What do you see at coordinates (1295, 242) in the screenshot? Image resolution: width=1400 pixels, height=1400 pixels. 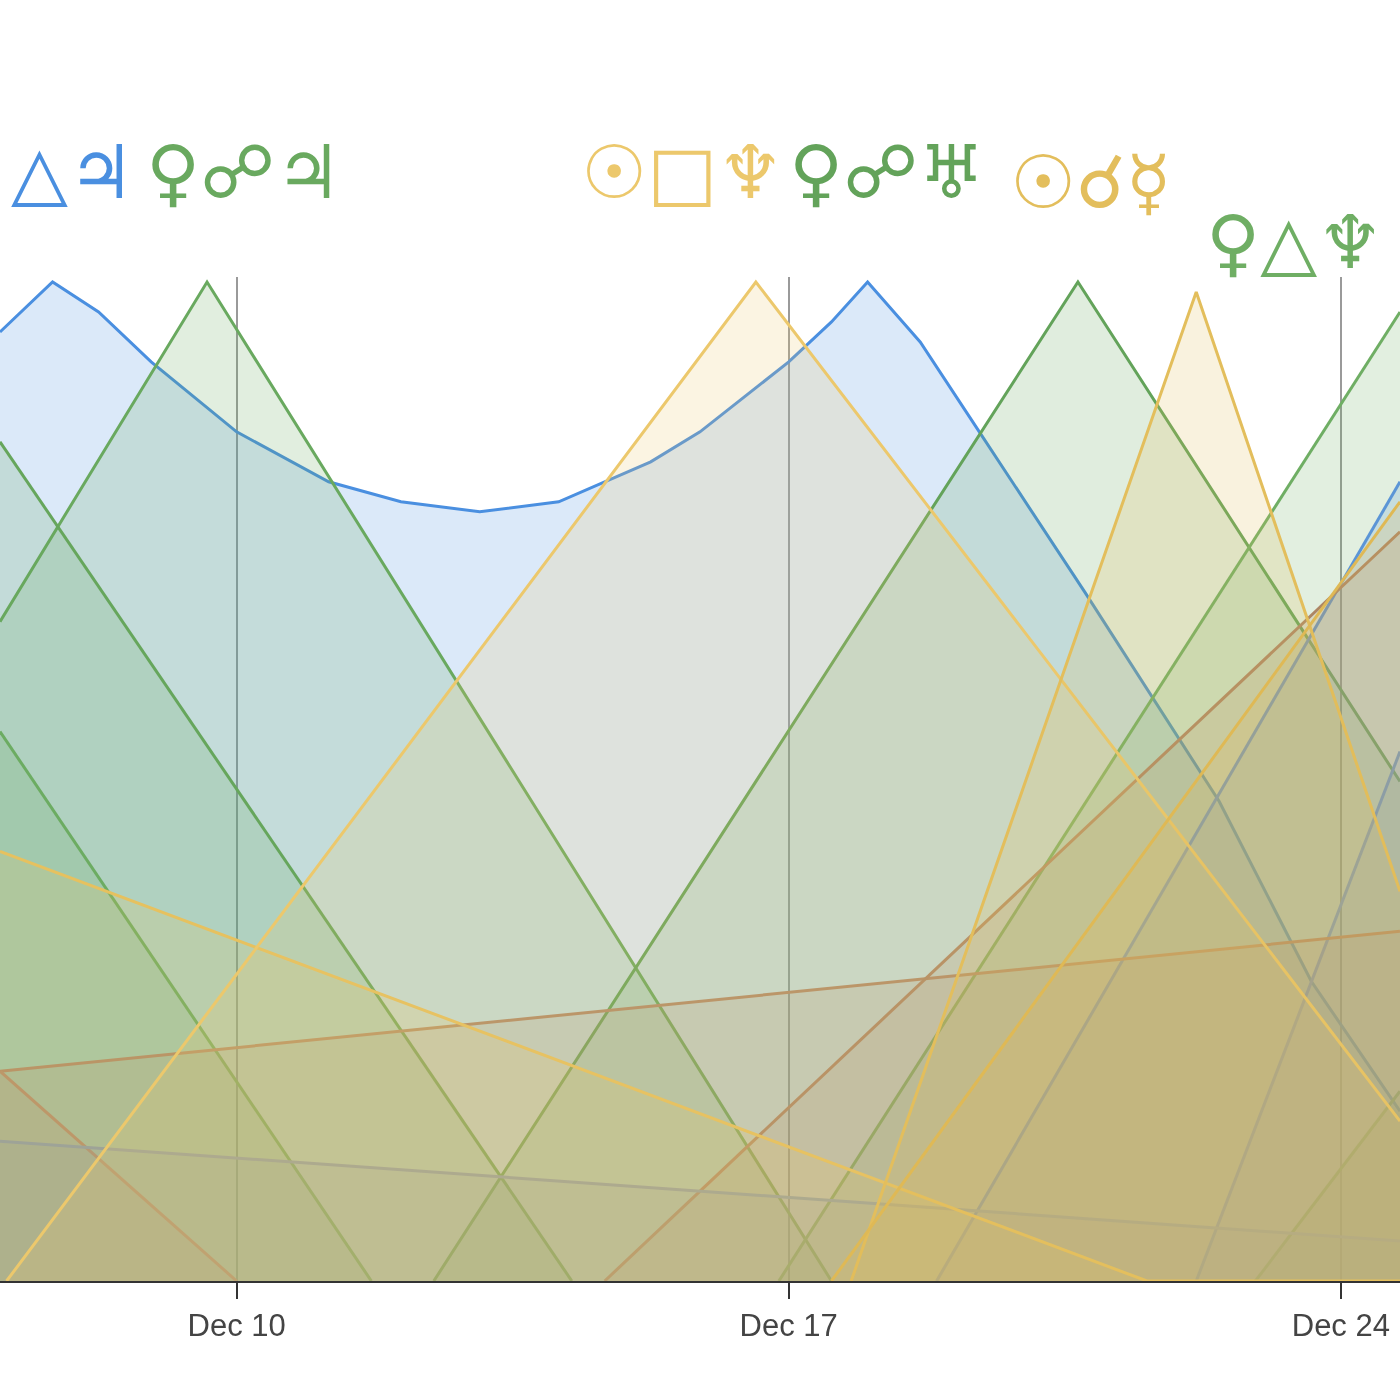 I see `annotation: ♀△♆` at bounding box center [1295, 242].